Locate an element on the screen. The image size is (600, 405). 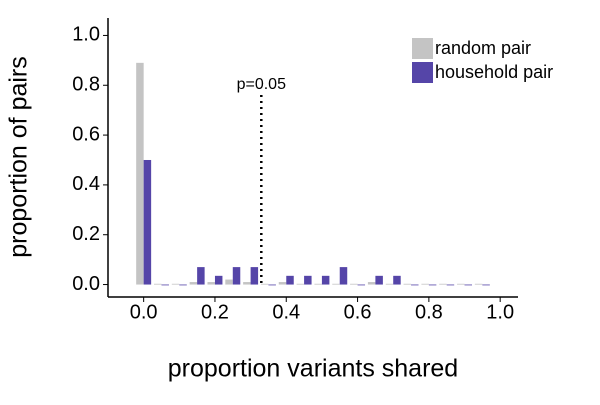
y-tick-label: 0.4 is located at coordinates (86, 184).